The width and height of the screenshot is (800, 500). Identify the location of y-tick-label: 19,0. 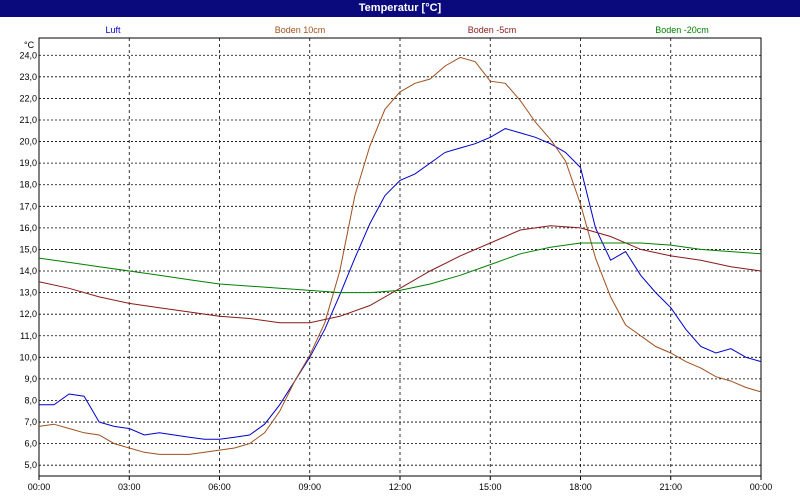
(28, 163).